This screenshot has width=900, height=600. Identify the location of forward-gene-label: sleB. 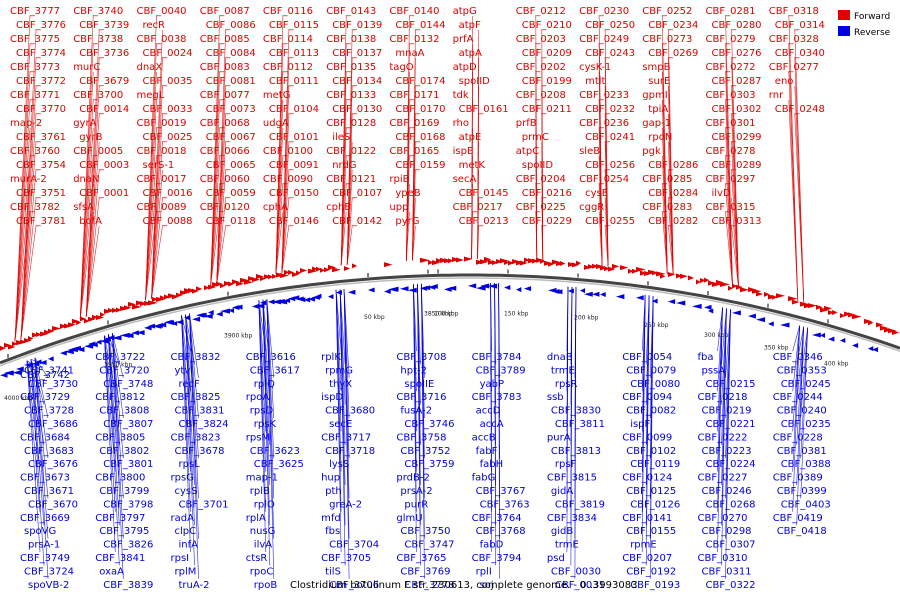
(589, 151).